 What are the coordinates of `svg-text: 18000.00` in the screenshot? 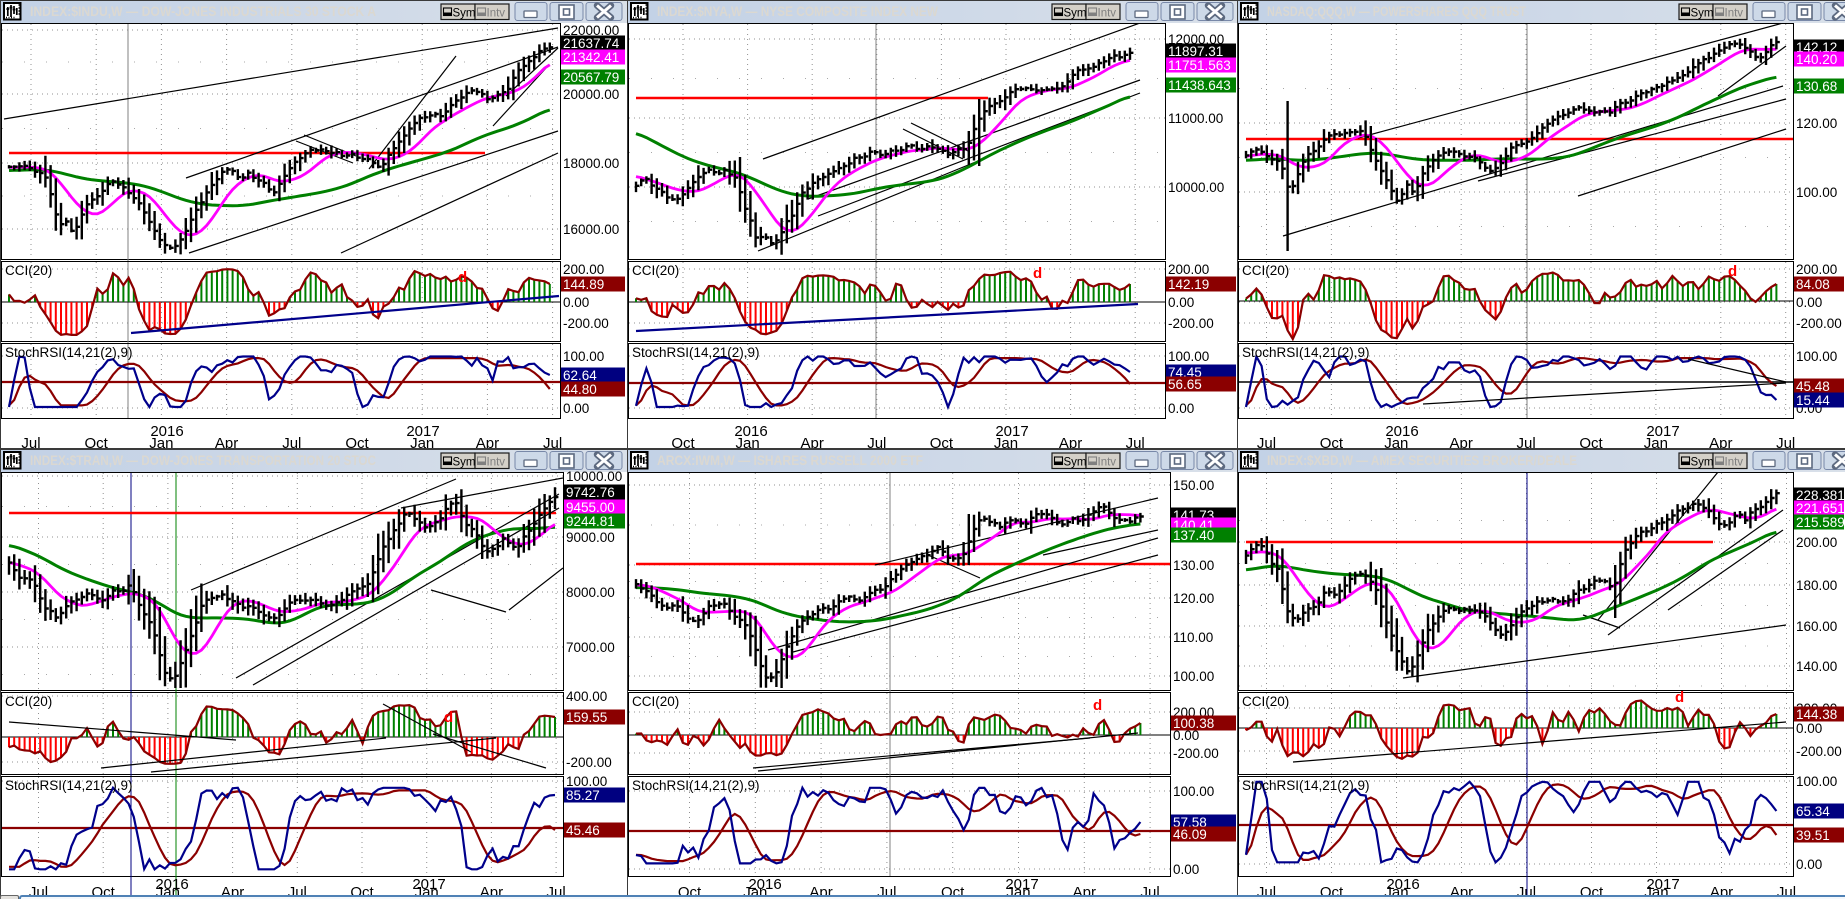 It's located at (591, 163).